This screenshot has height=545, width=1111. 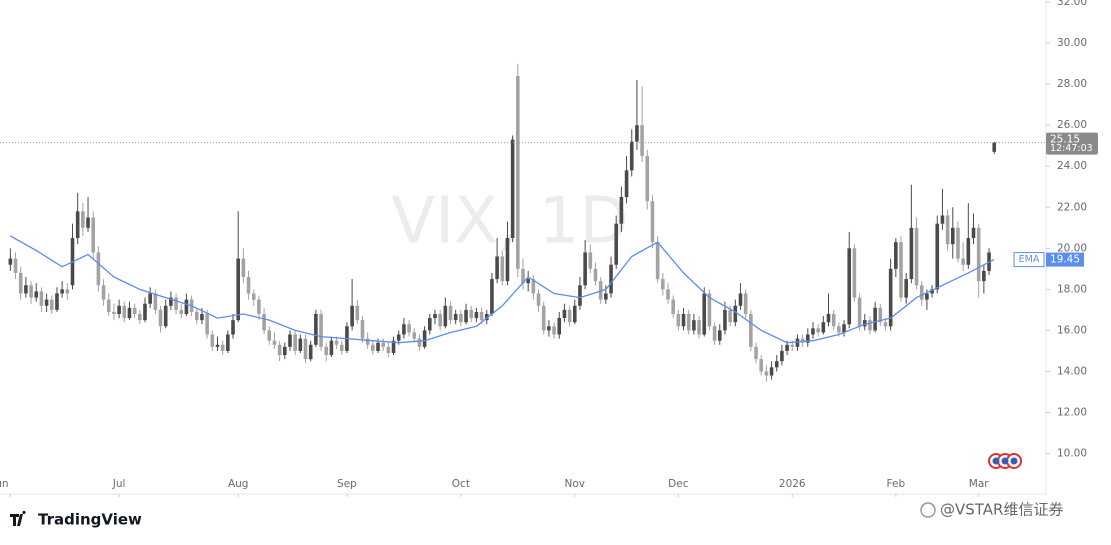 What do you see at coordinates (461, 484) in the screenshot?
I see `x-tick-label: Oct` at bounding box center [461, 484].